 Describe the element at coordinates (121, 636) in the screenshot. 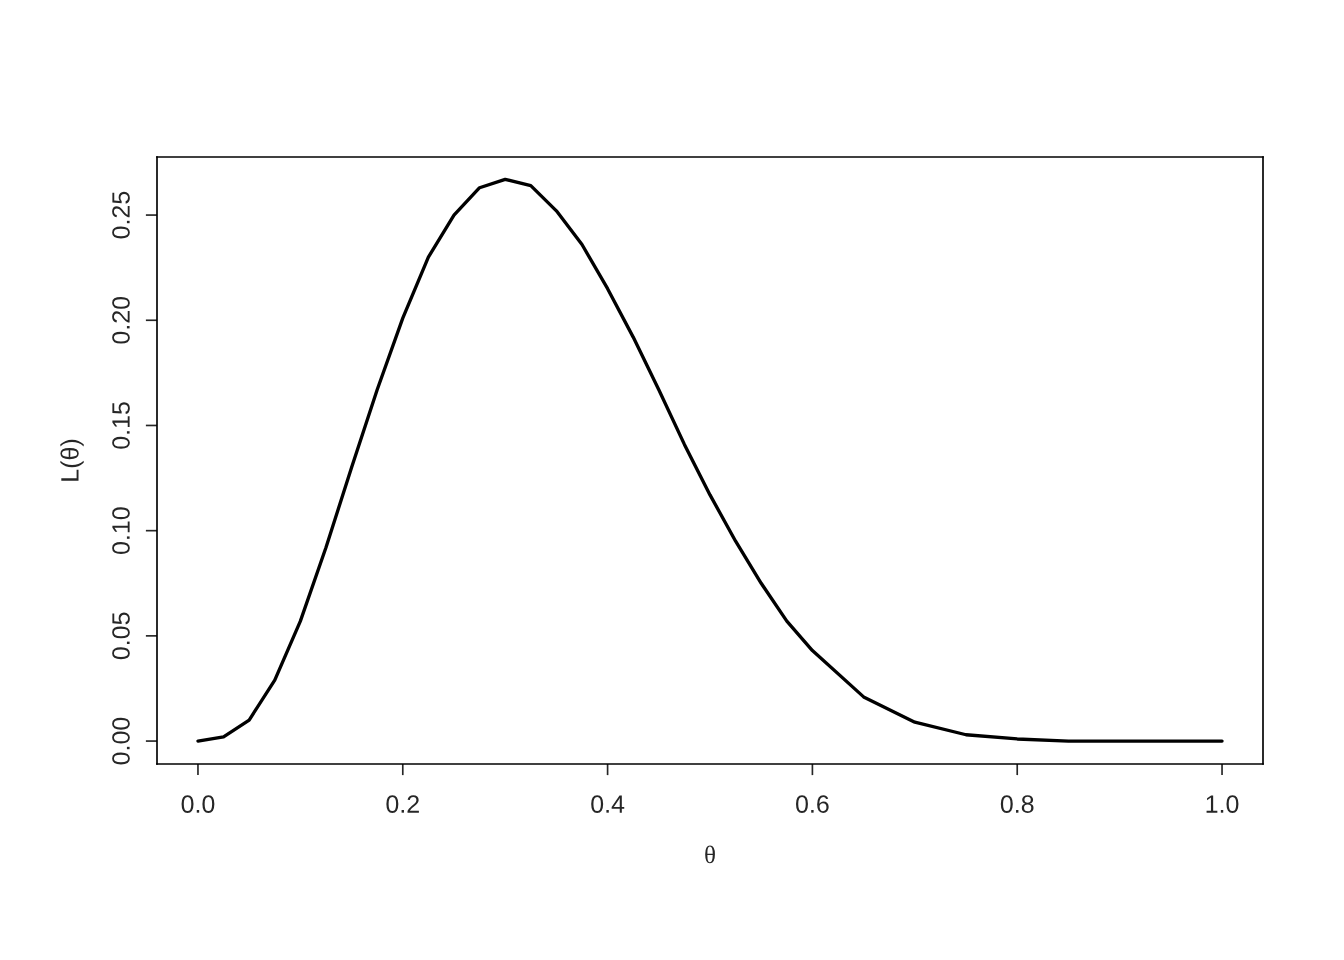

I see `y-tick-label: 0.05` at that location.